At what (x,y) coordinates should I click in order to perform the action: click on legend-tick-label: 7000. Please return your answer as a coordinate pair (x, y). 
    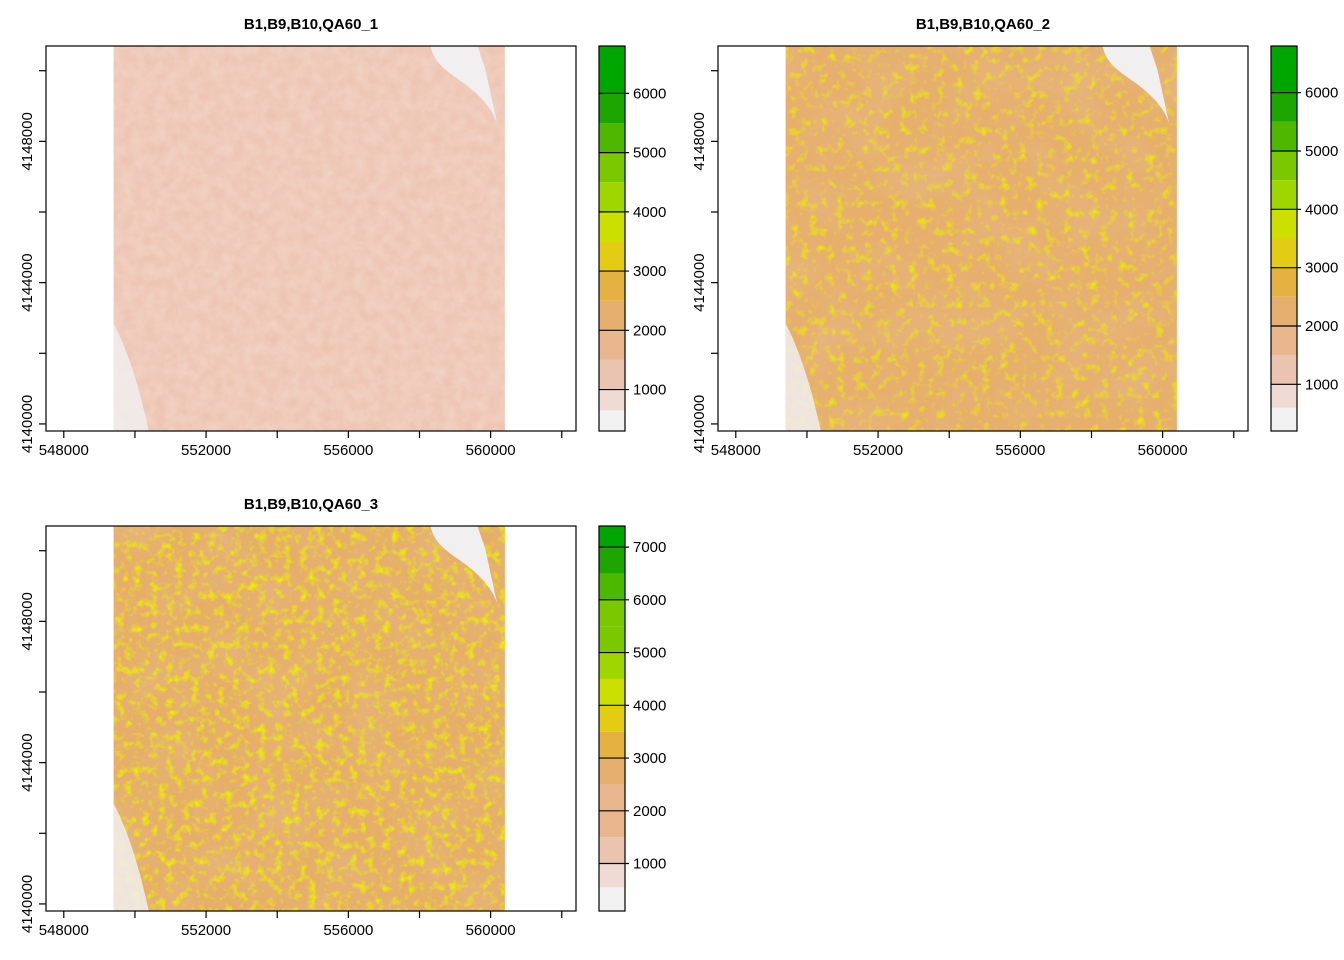
    Looking at the image, I should click on (649, 547).